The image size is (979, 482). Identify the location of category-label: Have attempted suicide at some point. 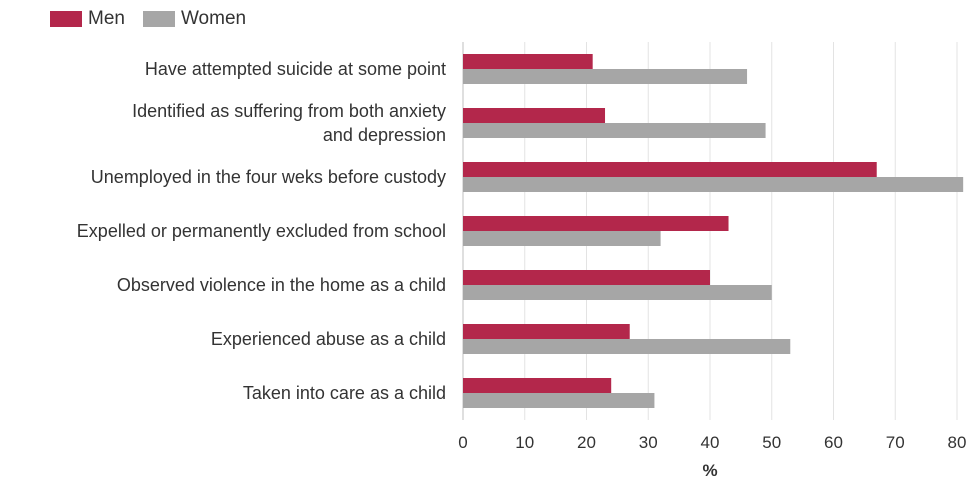
(295, 69).